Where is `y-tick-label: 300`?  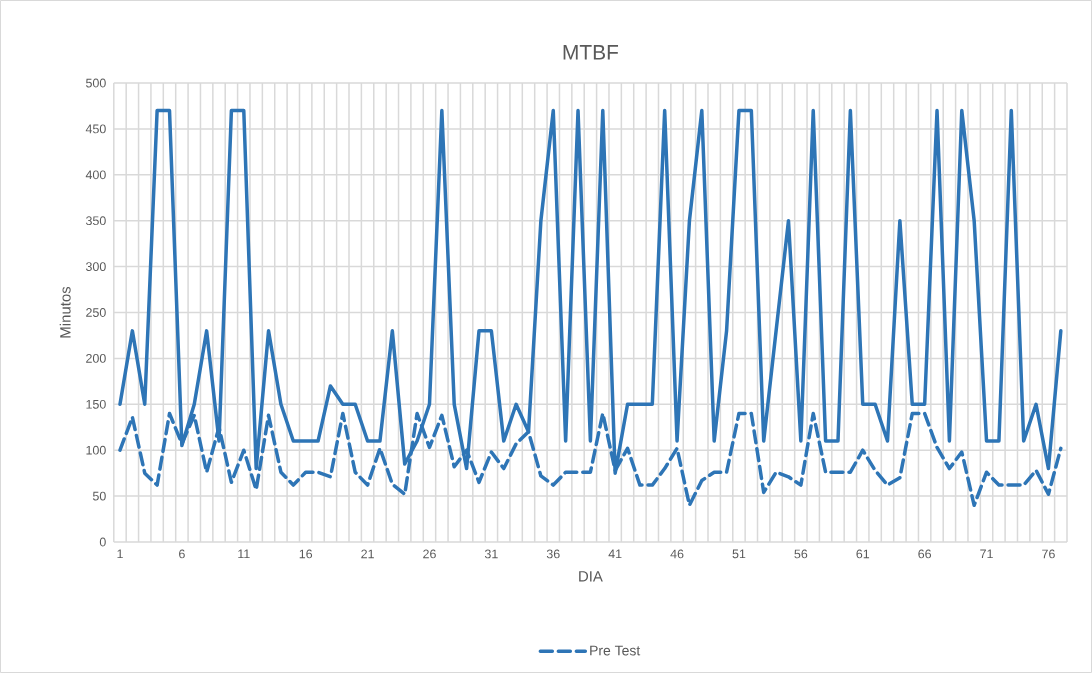
y-tick-label: 300 is located at coordinates (95, 267).